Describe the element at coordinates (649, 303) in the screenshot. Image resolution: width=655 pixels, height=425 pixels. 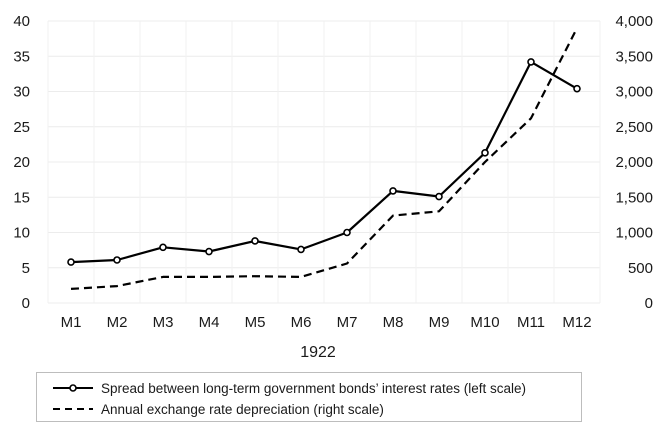
I see `right-tick-label: 0` at that location.